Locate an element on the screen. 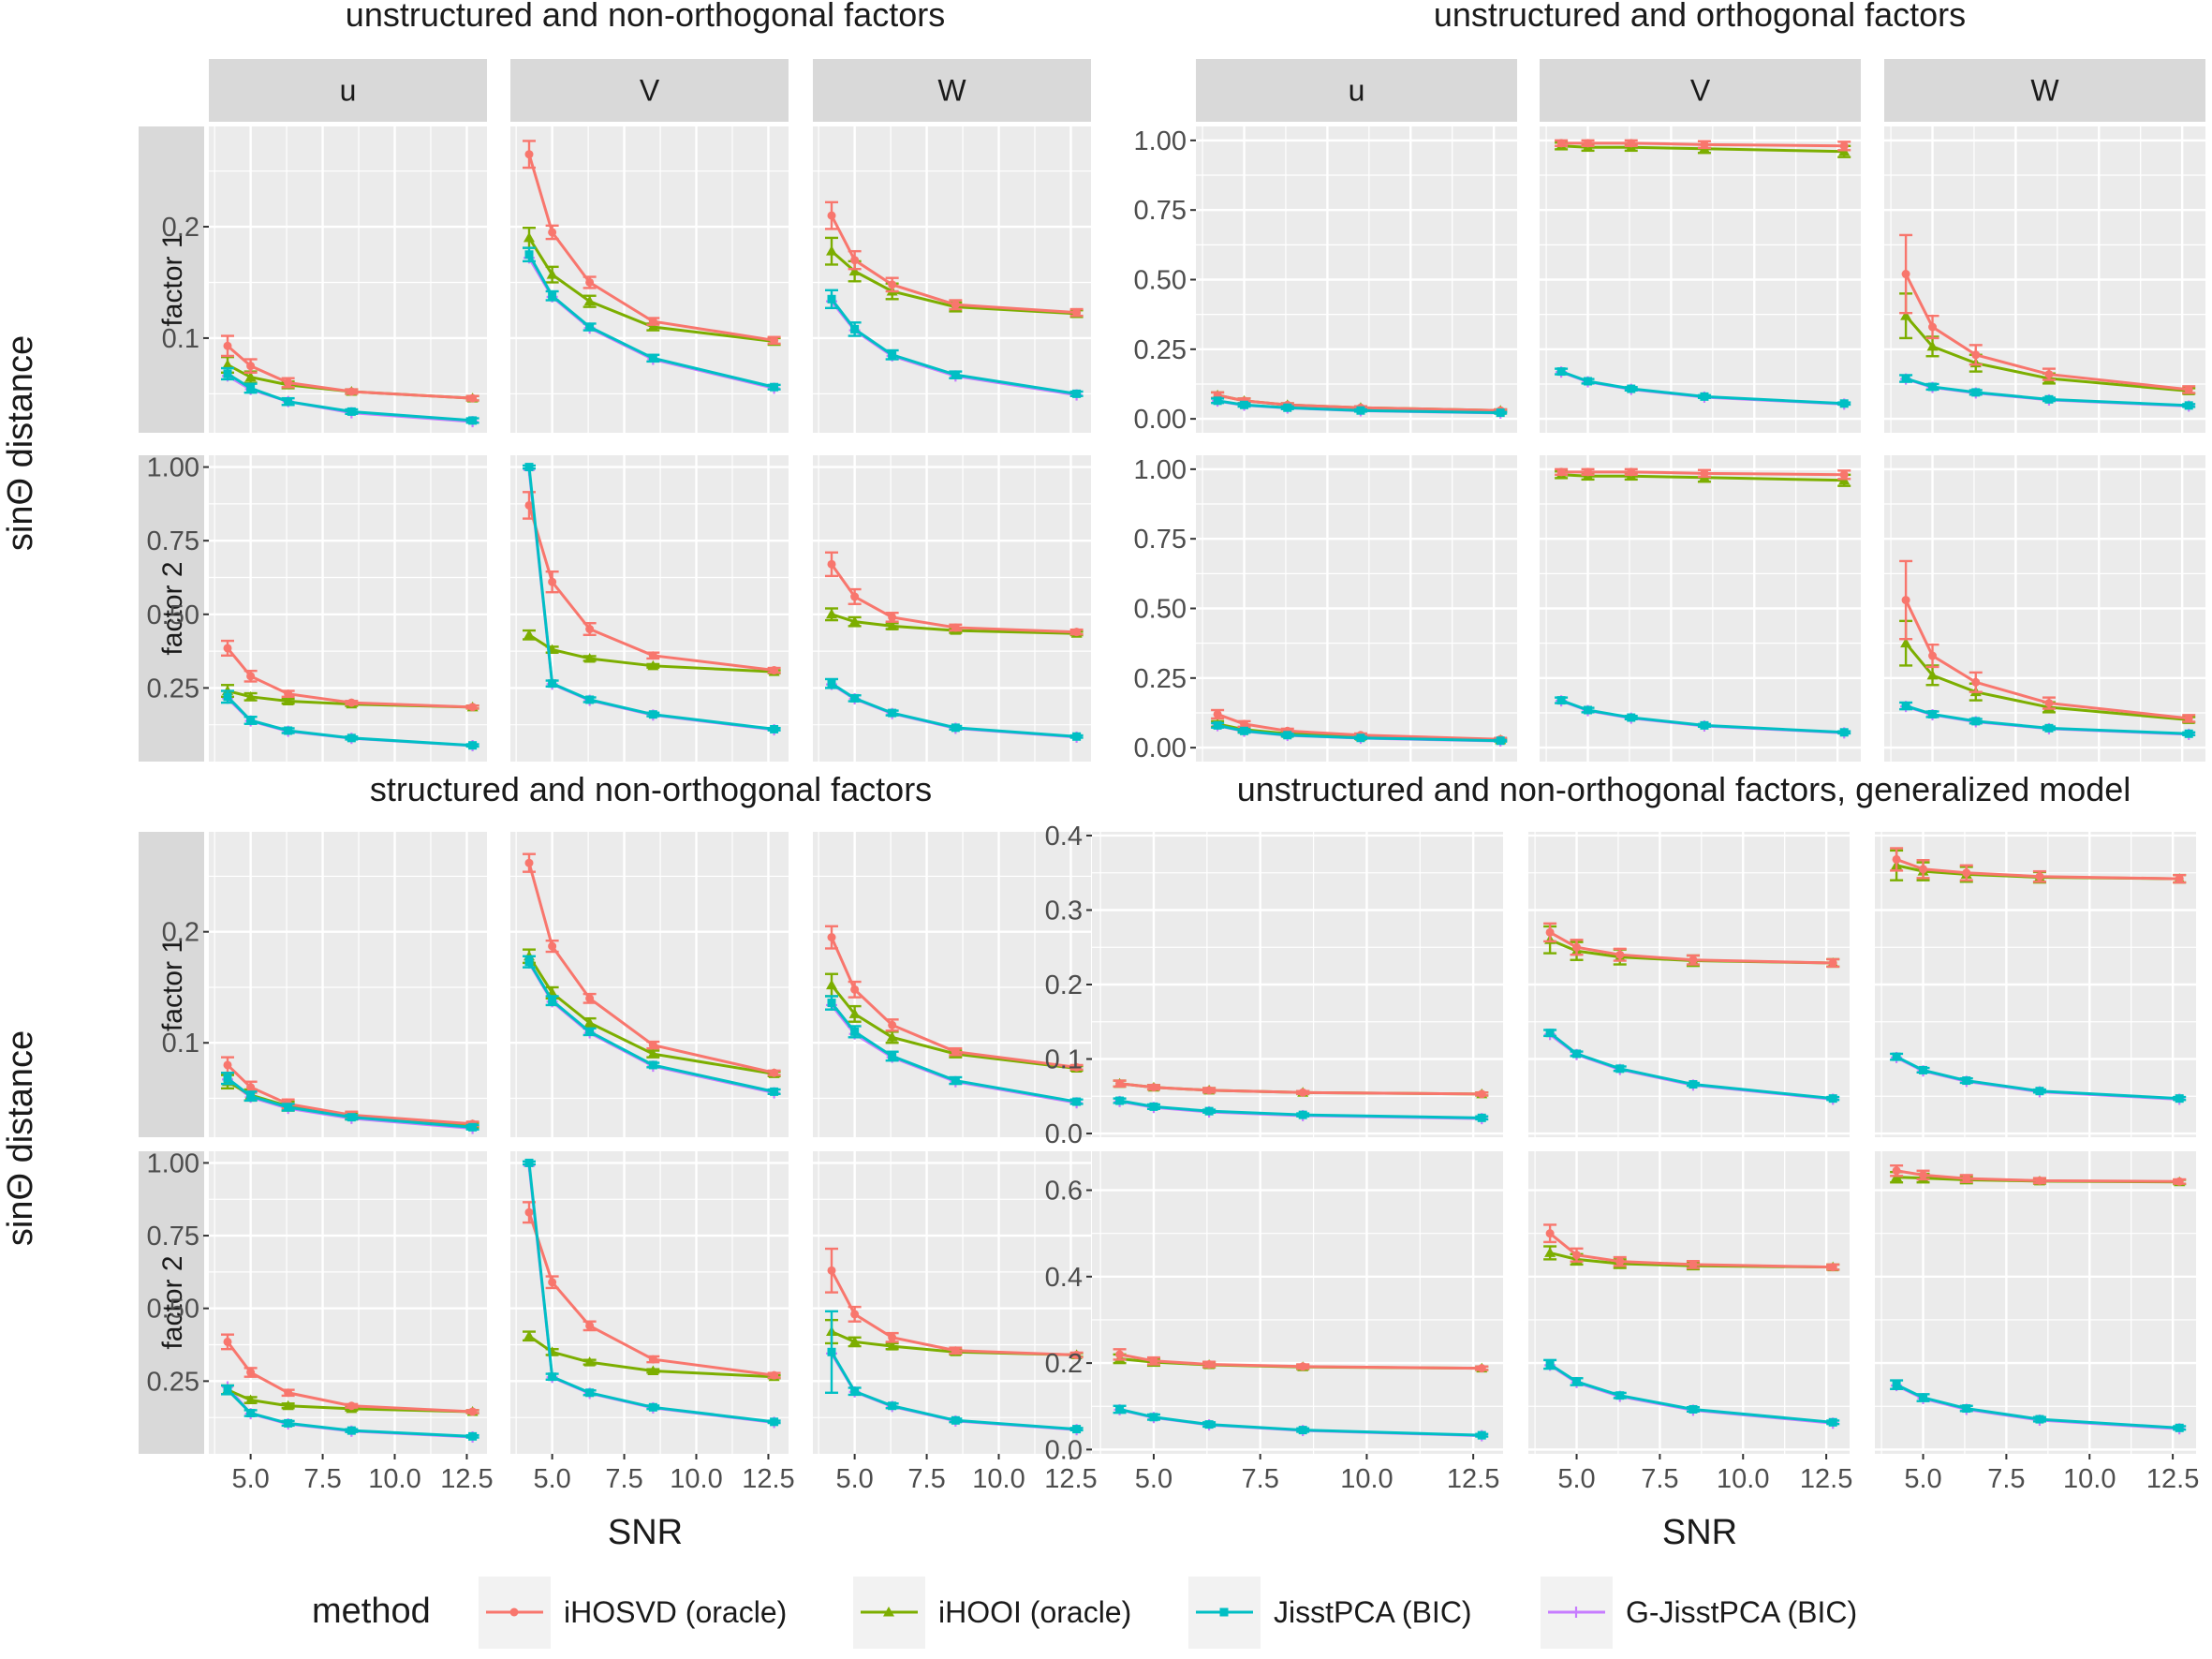 The image size is (2212, 1659). y-tick-label: 0.2 is located at coordinates (180, 228).